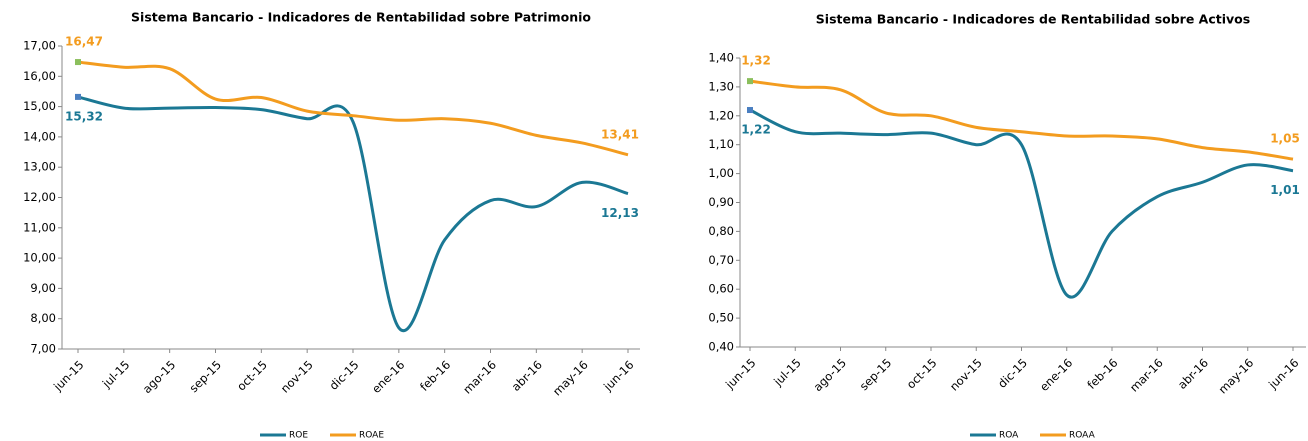  What do you see at coordinates (721, 231) in the screenshot?
I see `y-tick-label: 0,80` at bounding box center [721, 231].